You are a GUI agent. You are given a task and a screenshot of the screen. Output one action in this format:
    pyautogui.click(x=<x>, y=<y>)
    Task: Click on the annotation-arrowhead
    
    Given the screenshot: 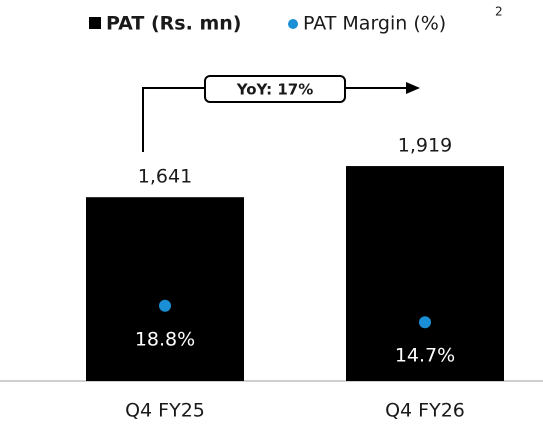 What is the action you would take?
    pyautogui.click(x=413, y=88)
    